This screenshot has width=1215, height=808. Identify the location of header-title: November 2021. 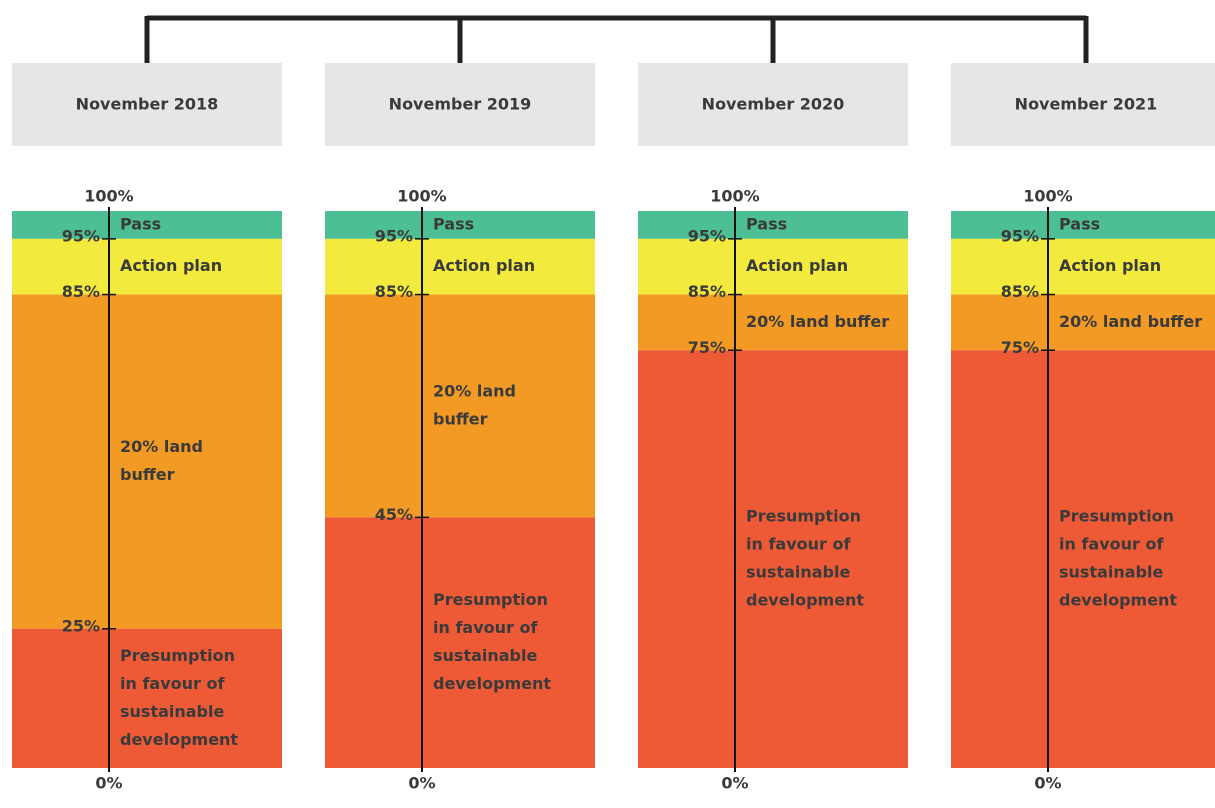
(1086, 104).